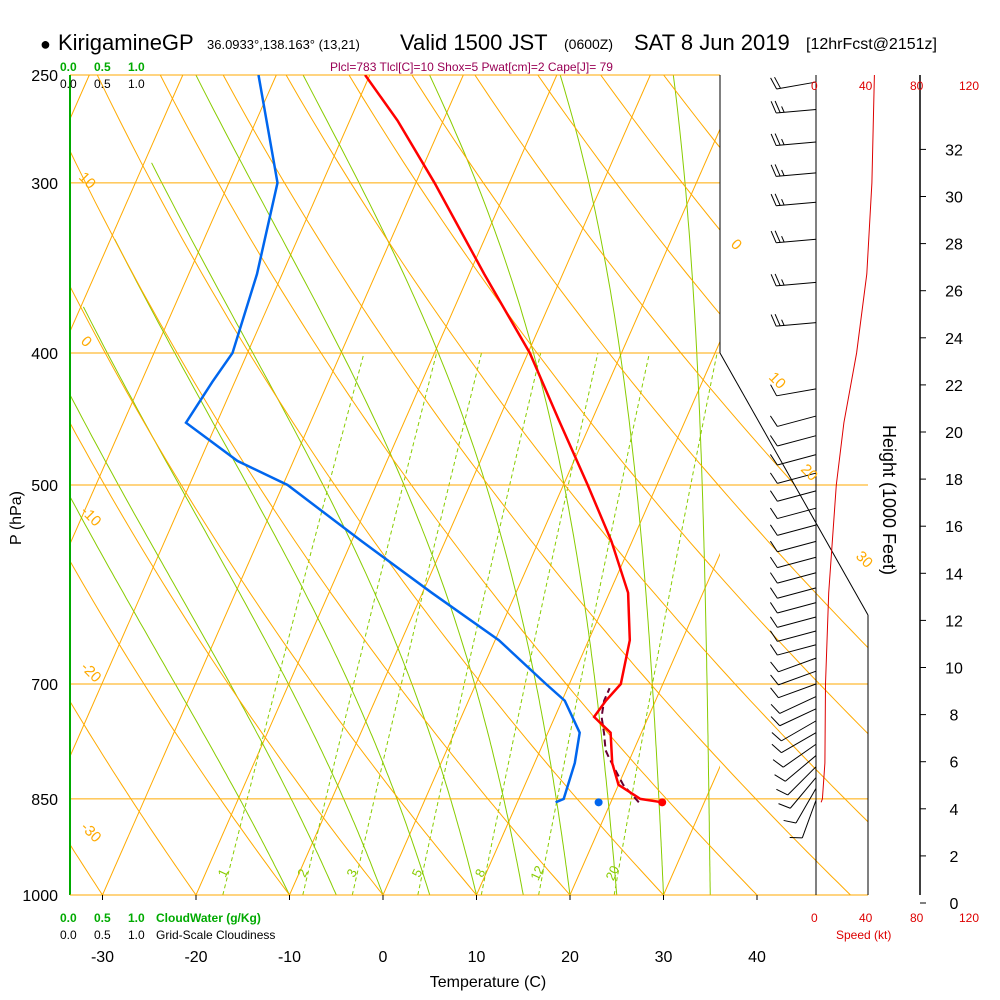  Describe the element at coordinates (215, 935) in the screenshot. I see `cloudiness-label: Grid-Scale Cloudiness` at that location.